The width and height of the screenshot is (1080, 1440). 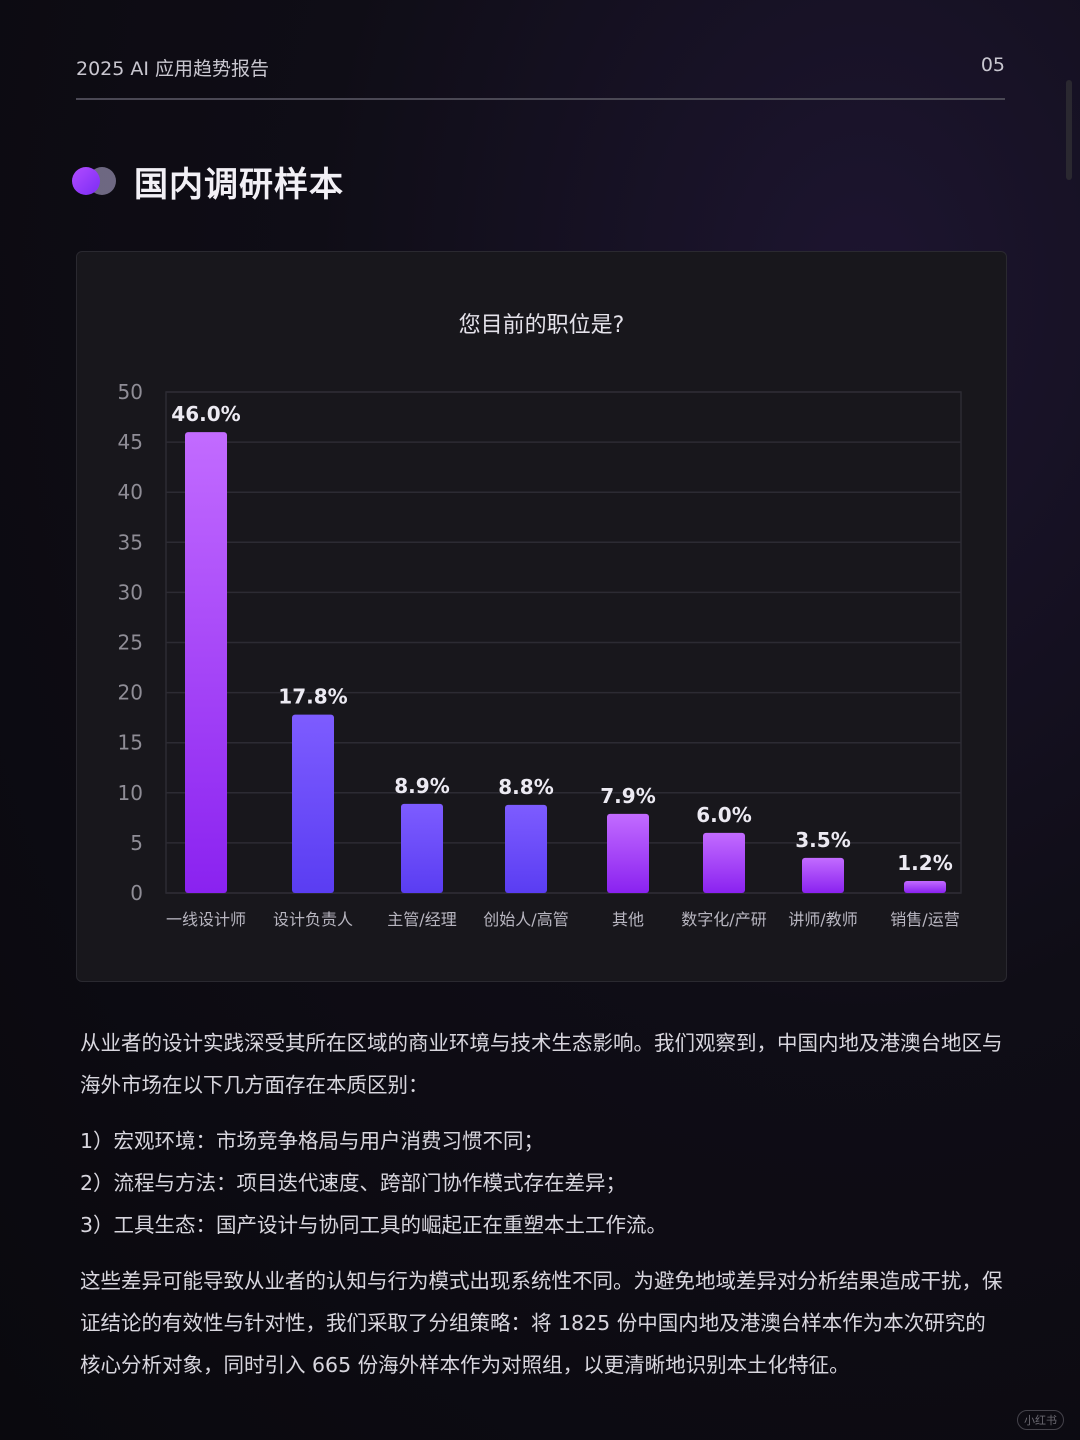 I want to click on bar-value-label: 7.9%, so click(x=627, y=796).